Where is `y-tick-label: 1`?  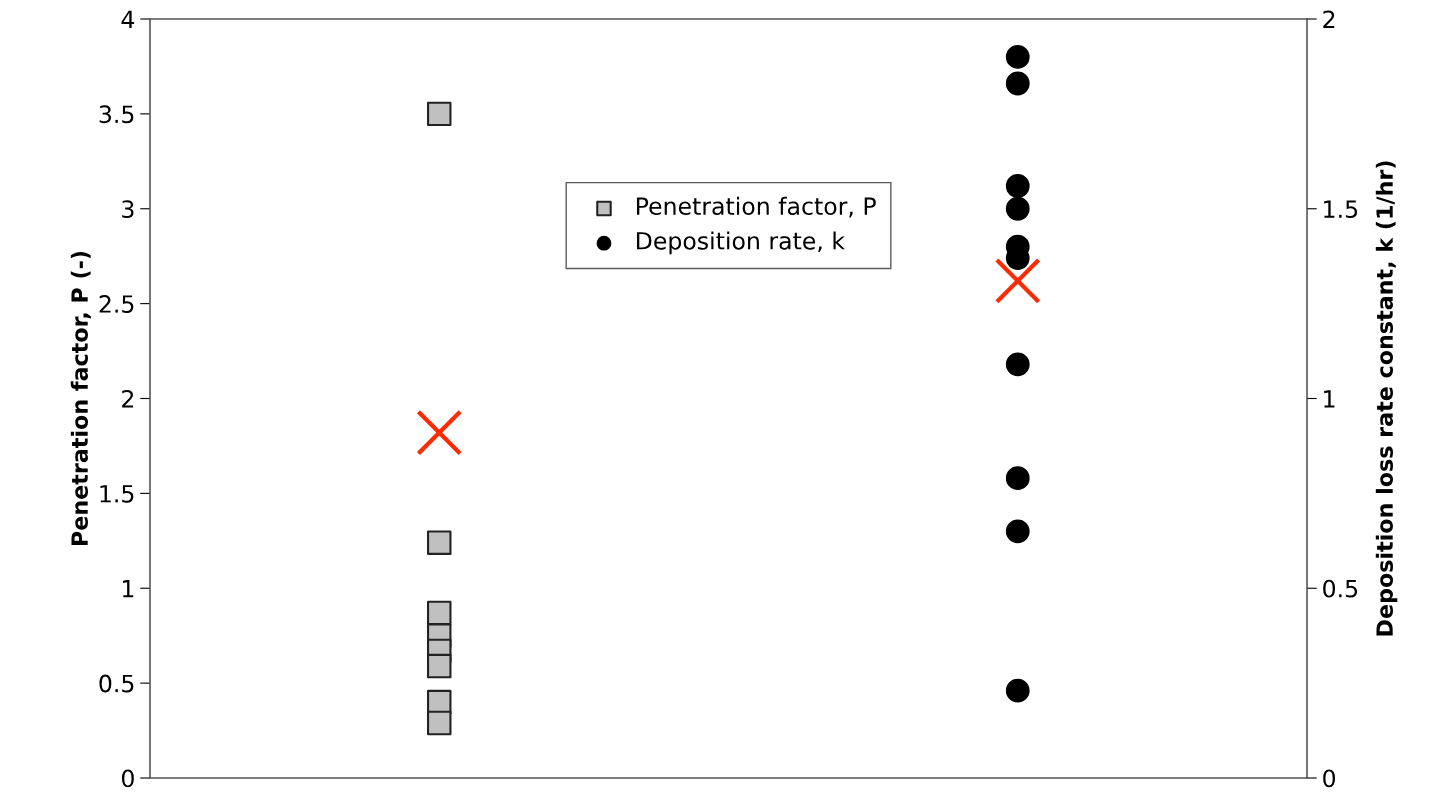
y-tick-label: 1 is located at coordinates (128, 589).